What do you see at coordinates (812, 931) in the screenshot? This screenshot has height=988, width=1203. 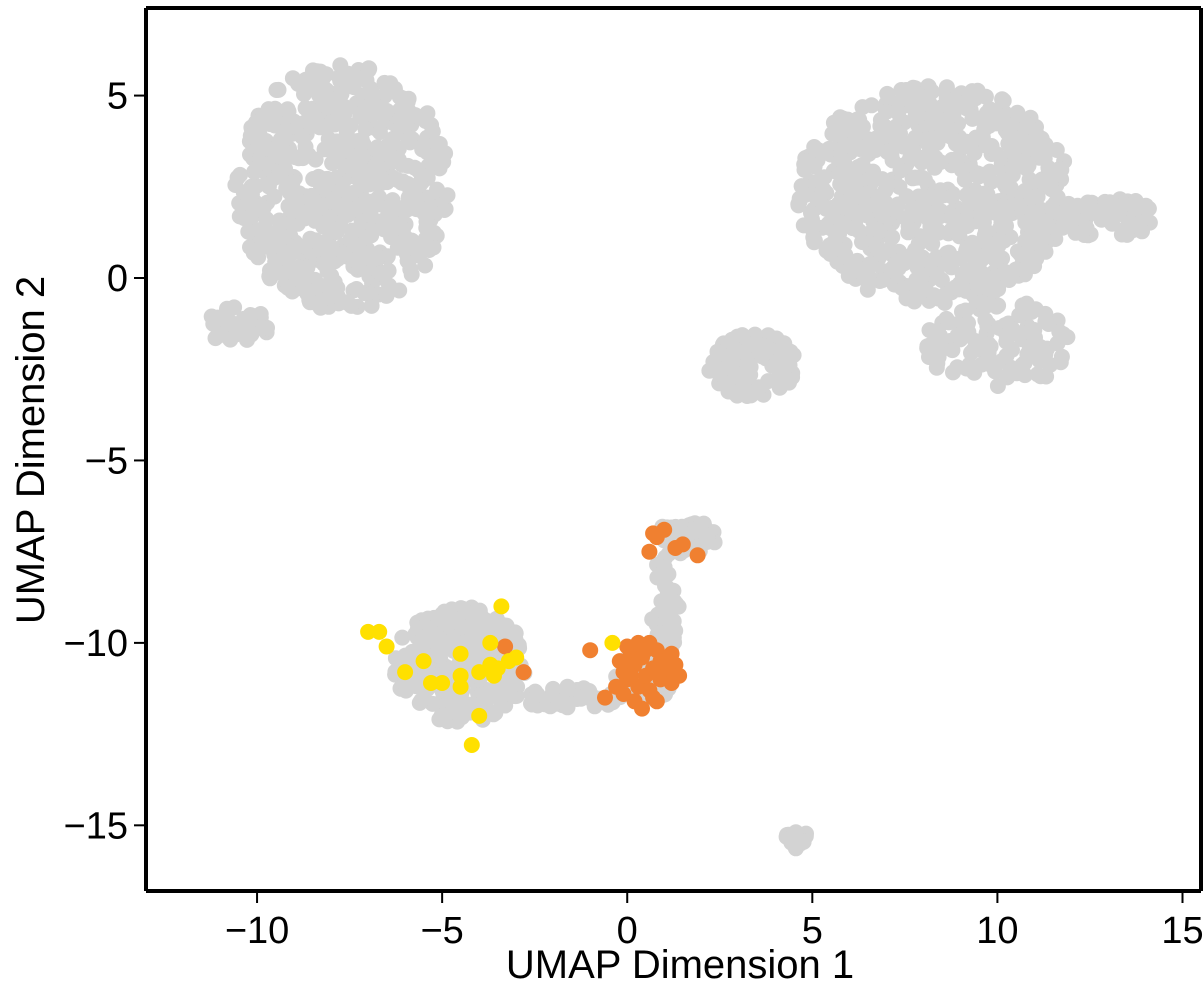 I see `x-tick-label: 5` at bounding box center [812, 931].